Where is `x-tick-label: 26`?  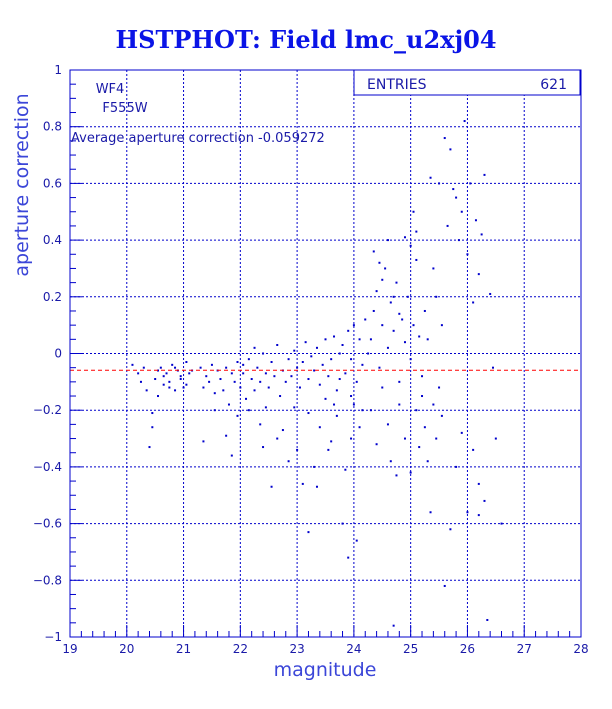 x-tick-label: 26 is located at coordinates (467, 649).